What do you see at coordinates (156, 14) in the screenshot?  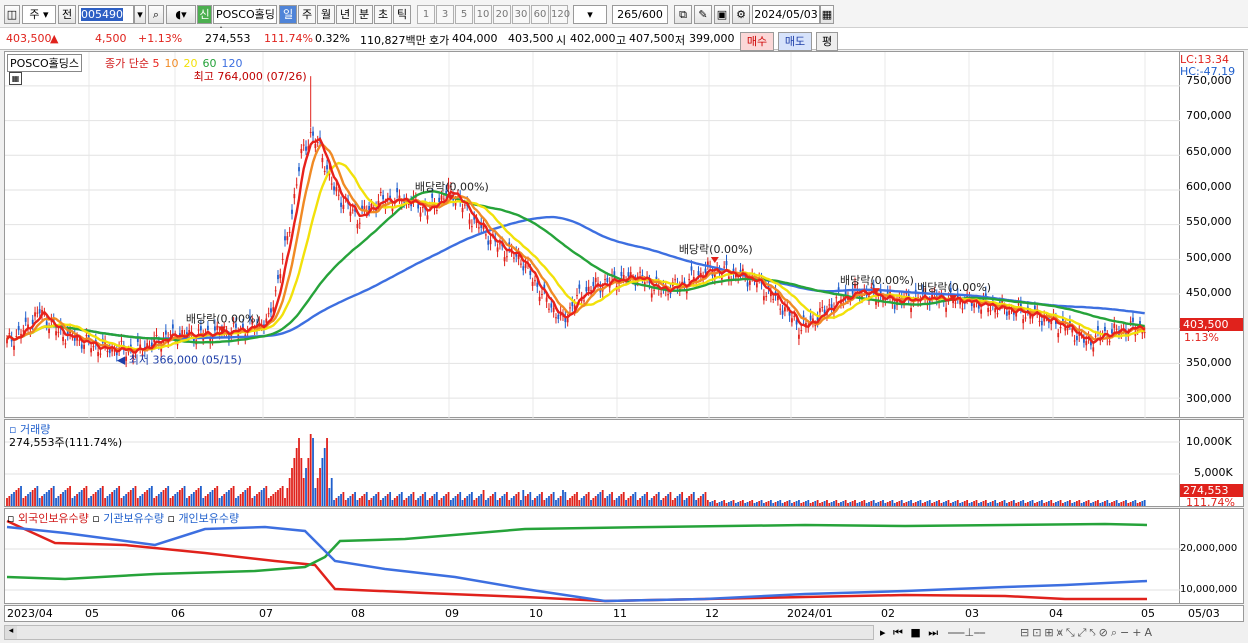 I see `search-icon: ⌕` at bounding box center [156, 14].